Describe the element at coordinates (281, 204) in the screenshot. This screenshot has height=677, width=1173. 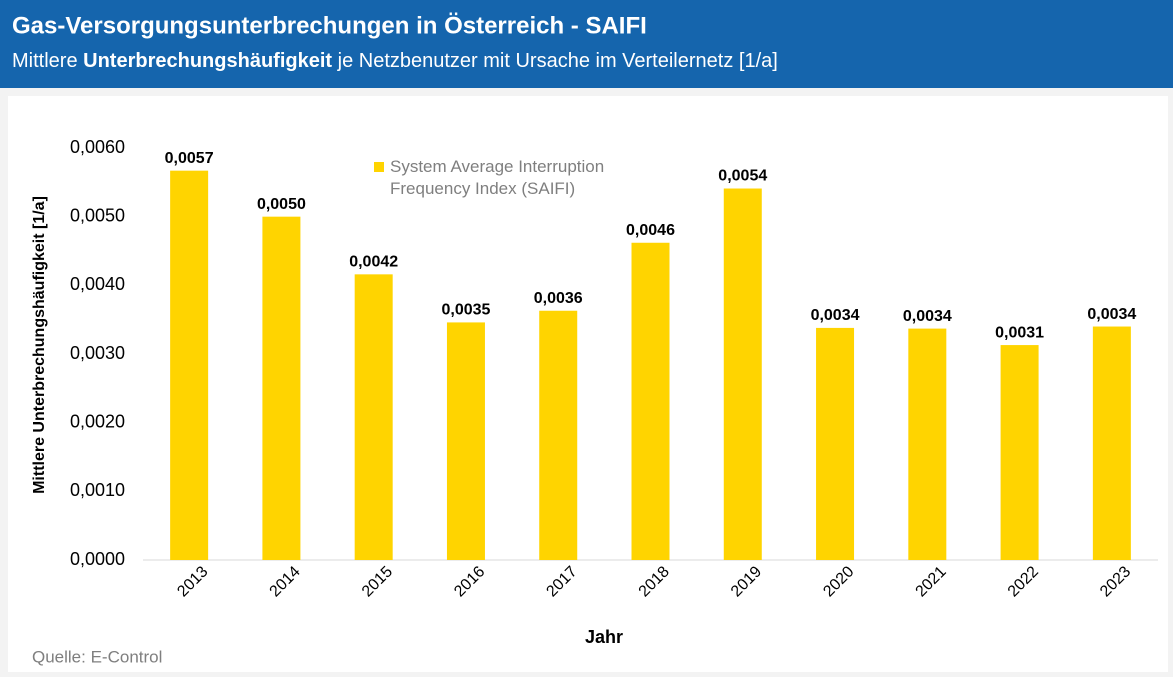
I see `data-label: 0,0050` at that location.